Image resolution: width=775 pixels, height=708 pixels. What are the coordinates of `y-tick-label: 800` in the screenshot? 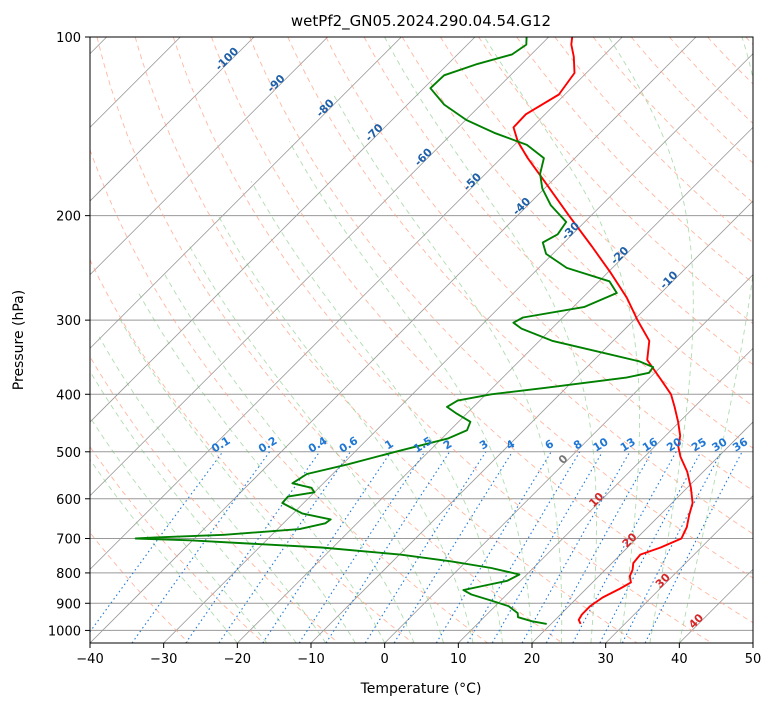 It's located at (68, 574).